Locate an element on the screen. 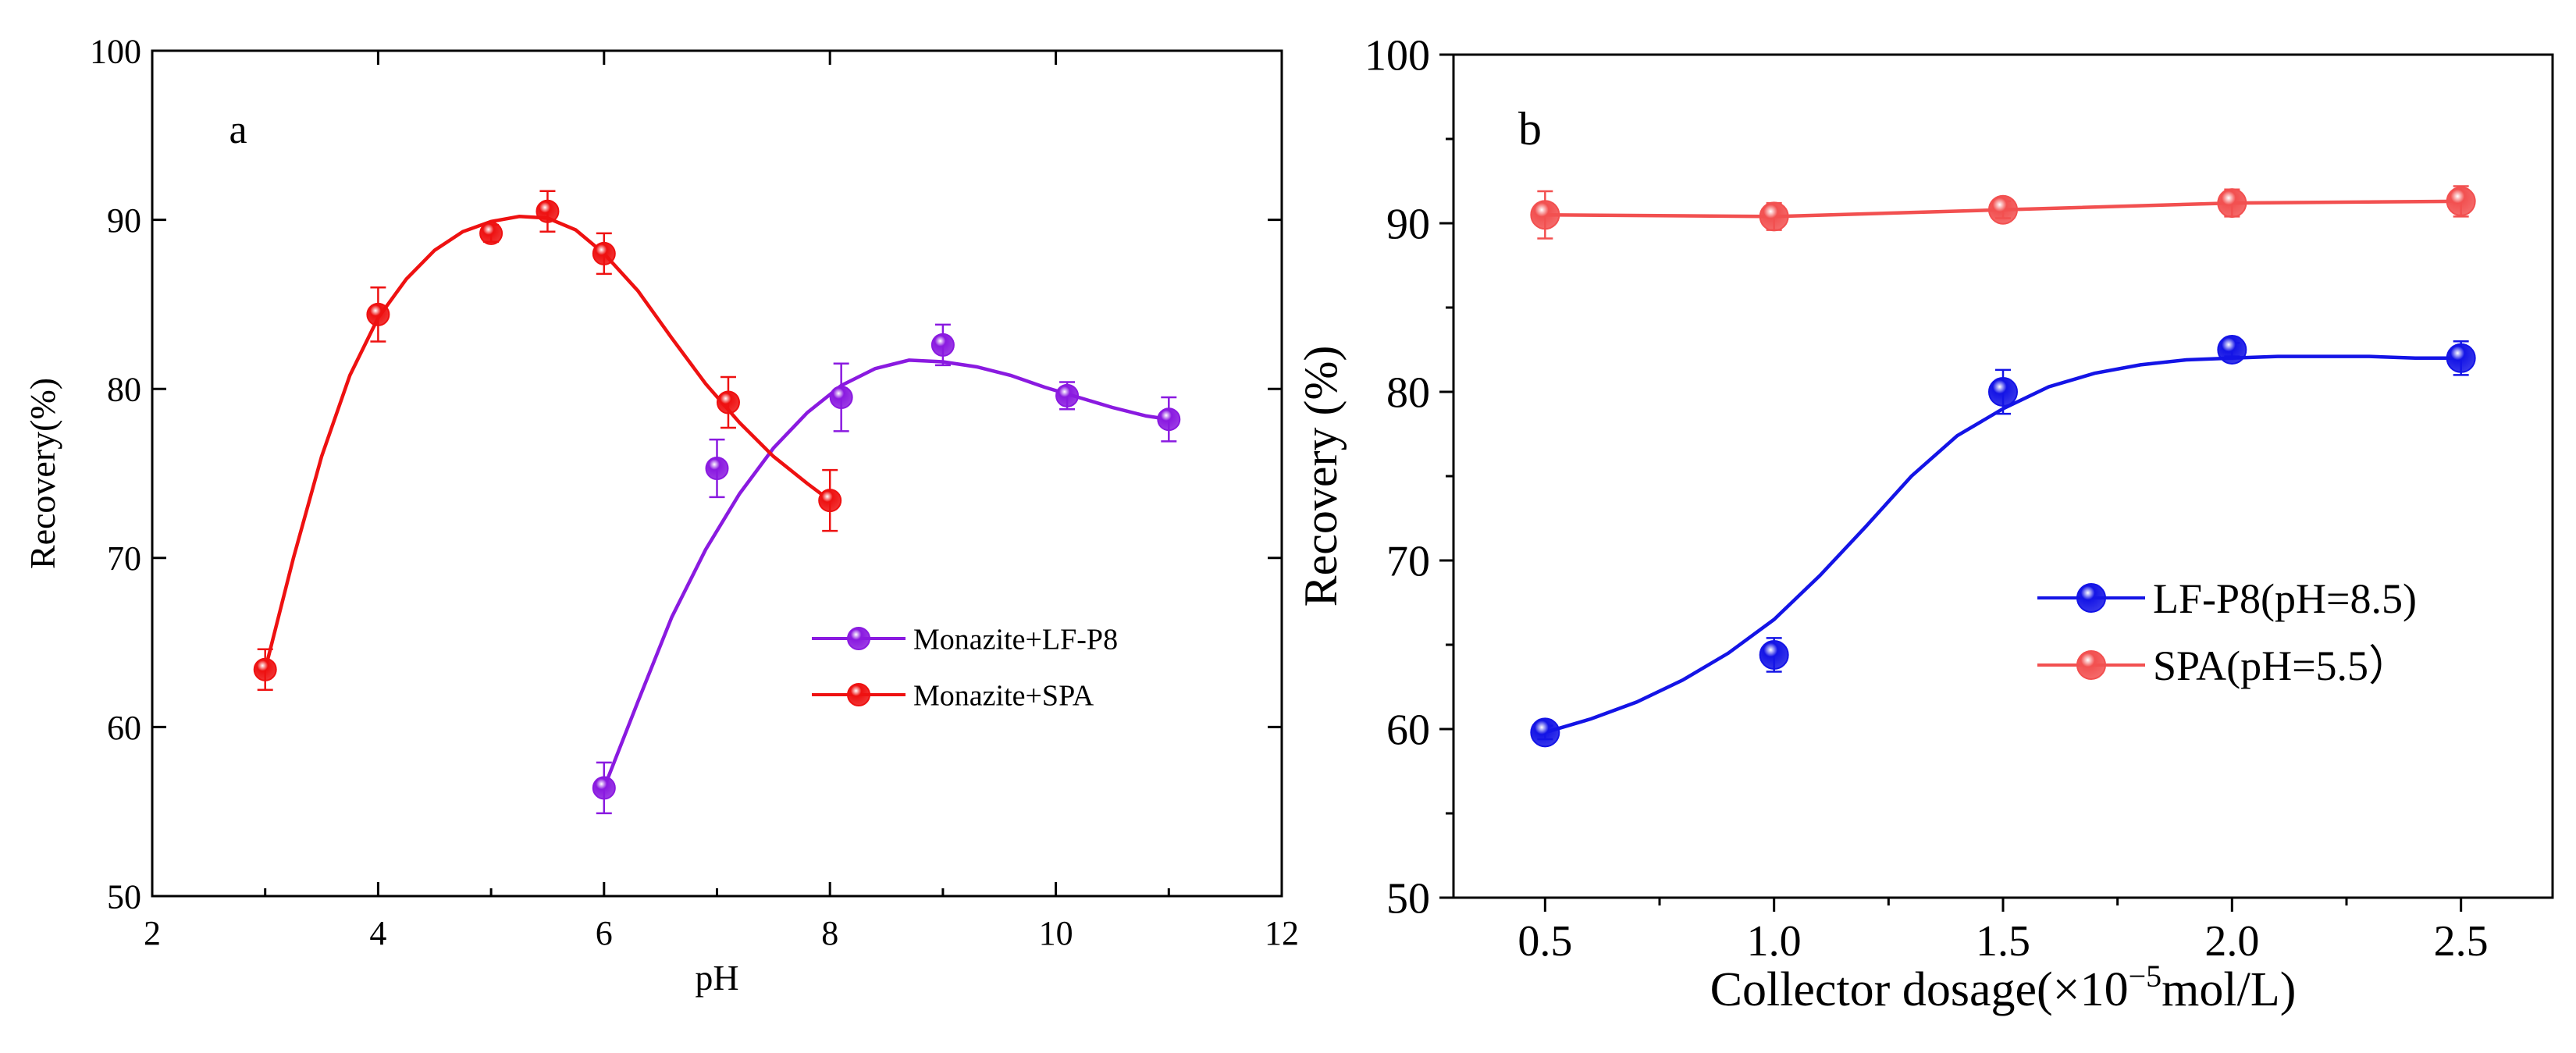 This screenshot has height=1053, width=2576. x-axis-label: pH is located at coordinates (716, 978).